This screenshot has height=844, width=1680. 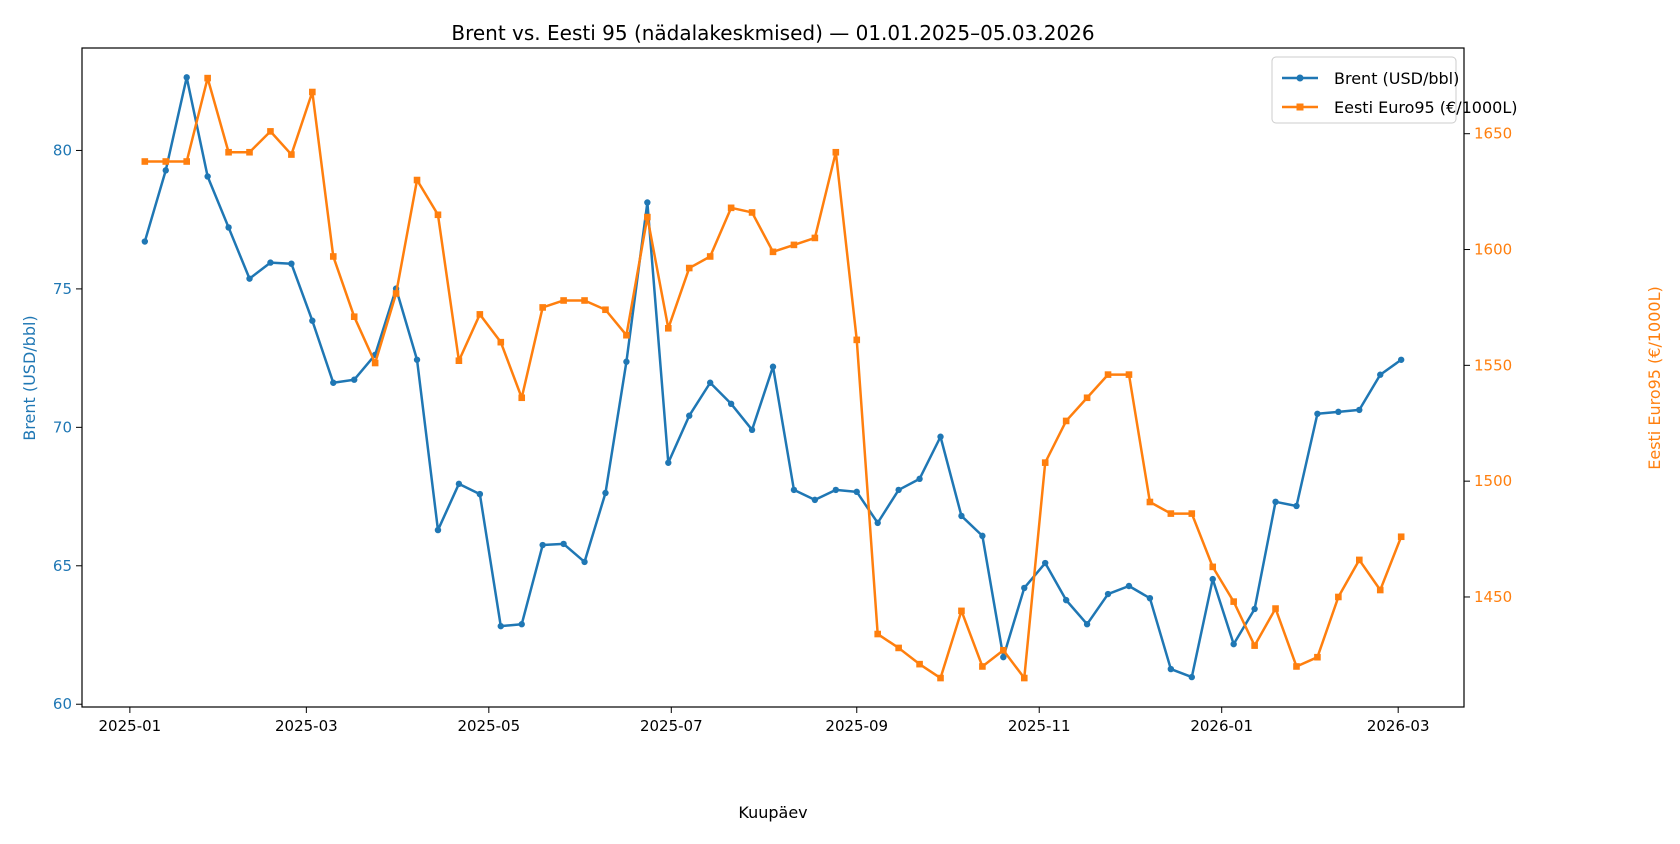 I want to click on legend-label-euro95: Eesti Euro95 (€/1000L), so click(x=1426, y=107).